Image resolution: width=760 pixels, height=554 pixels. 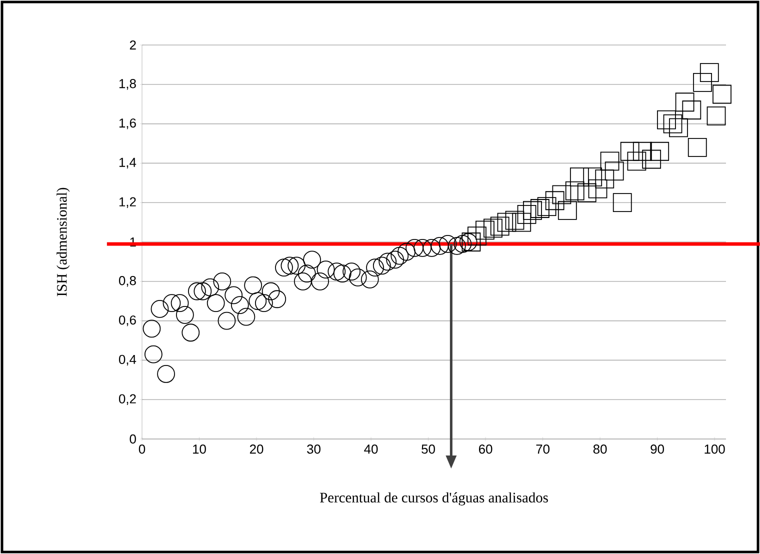 What do you see at coordinates (127, 202) in the screenshot?
I see `y-tick-label: 1,2` at bounding box center [127, 202].